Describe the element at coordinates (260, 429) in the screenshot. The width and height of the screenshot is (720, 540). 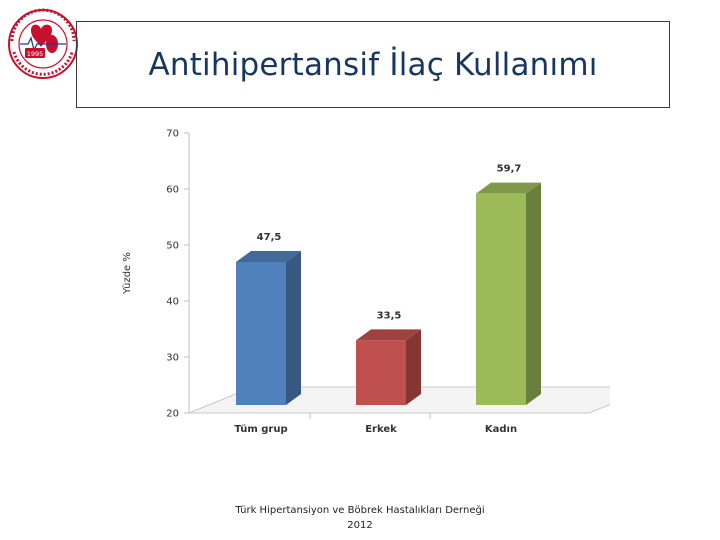
I see `x-tick-label: Tüm grup` at that location.